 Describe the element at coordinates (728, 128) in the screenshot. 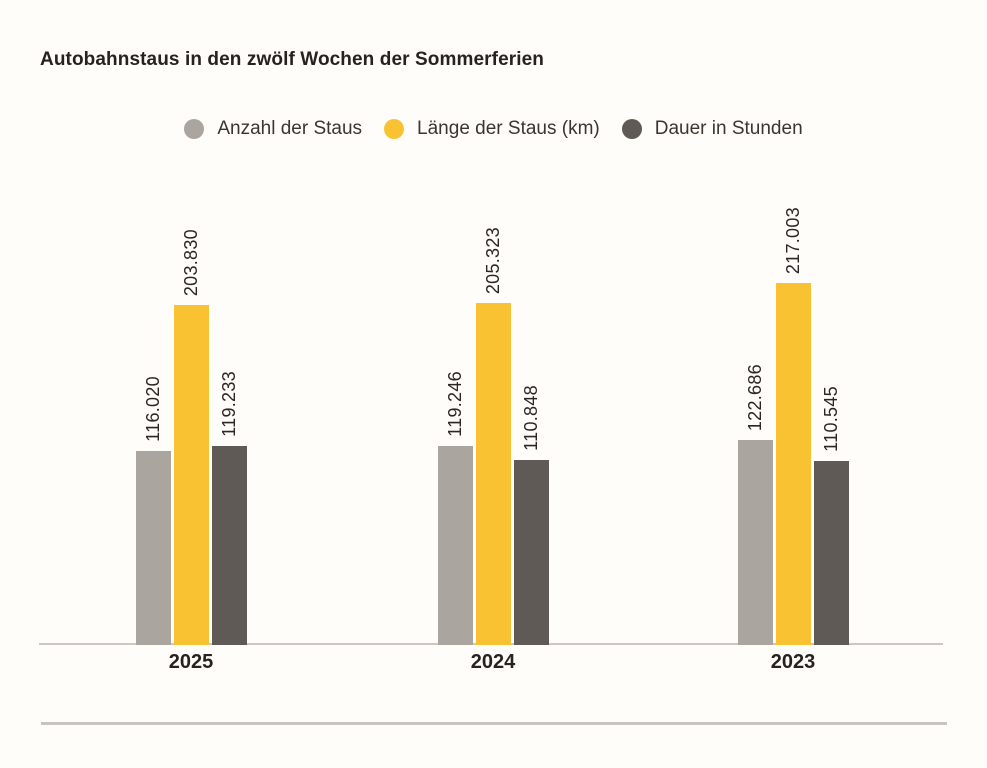

I see `legend-label-dauer: Dauer in Stunden` at that location.